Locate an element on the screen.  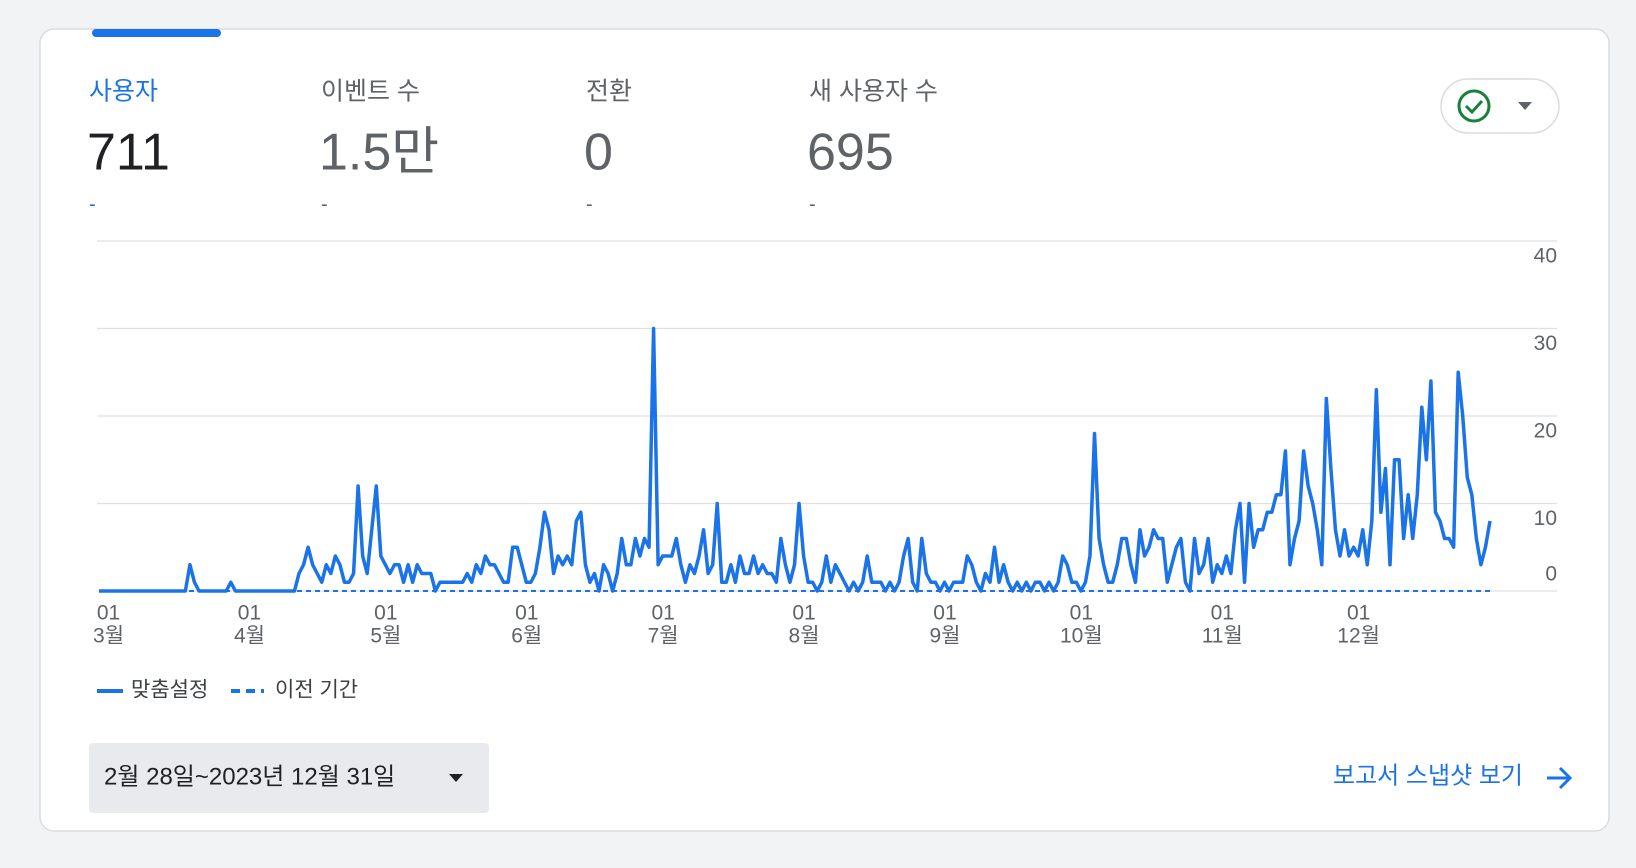
y-tick-label: 0 is located at coordinates (1551, 574).